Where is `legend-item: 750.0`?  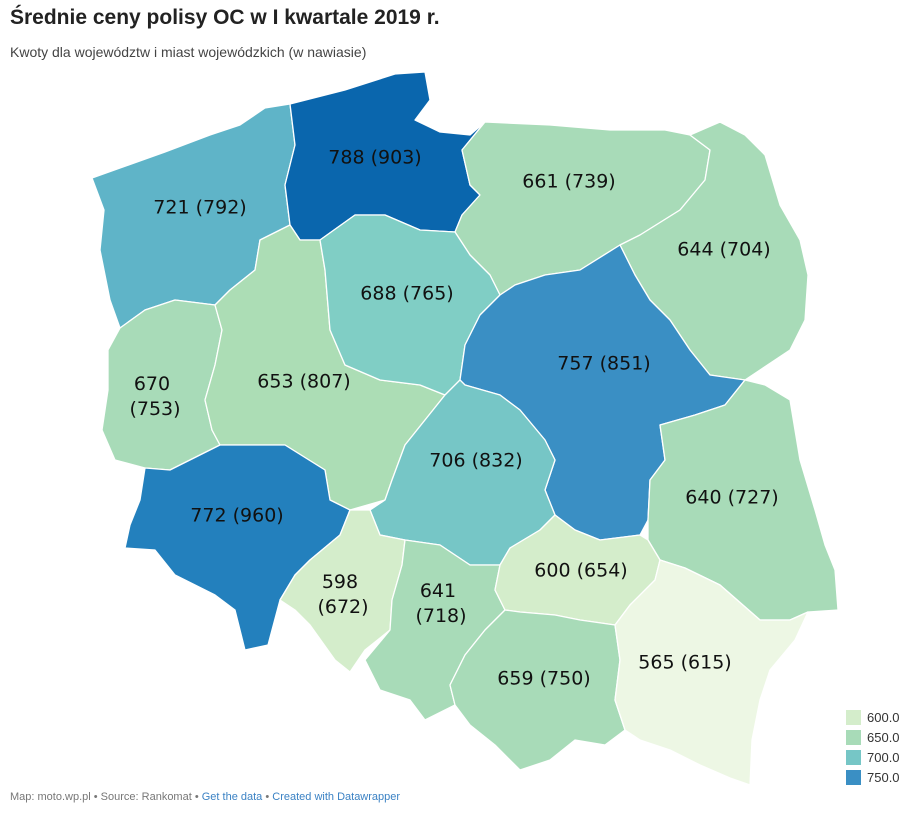 legend-item: 750.0 is located at coordinates (873, 777).